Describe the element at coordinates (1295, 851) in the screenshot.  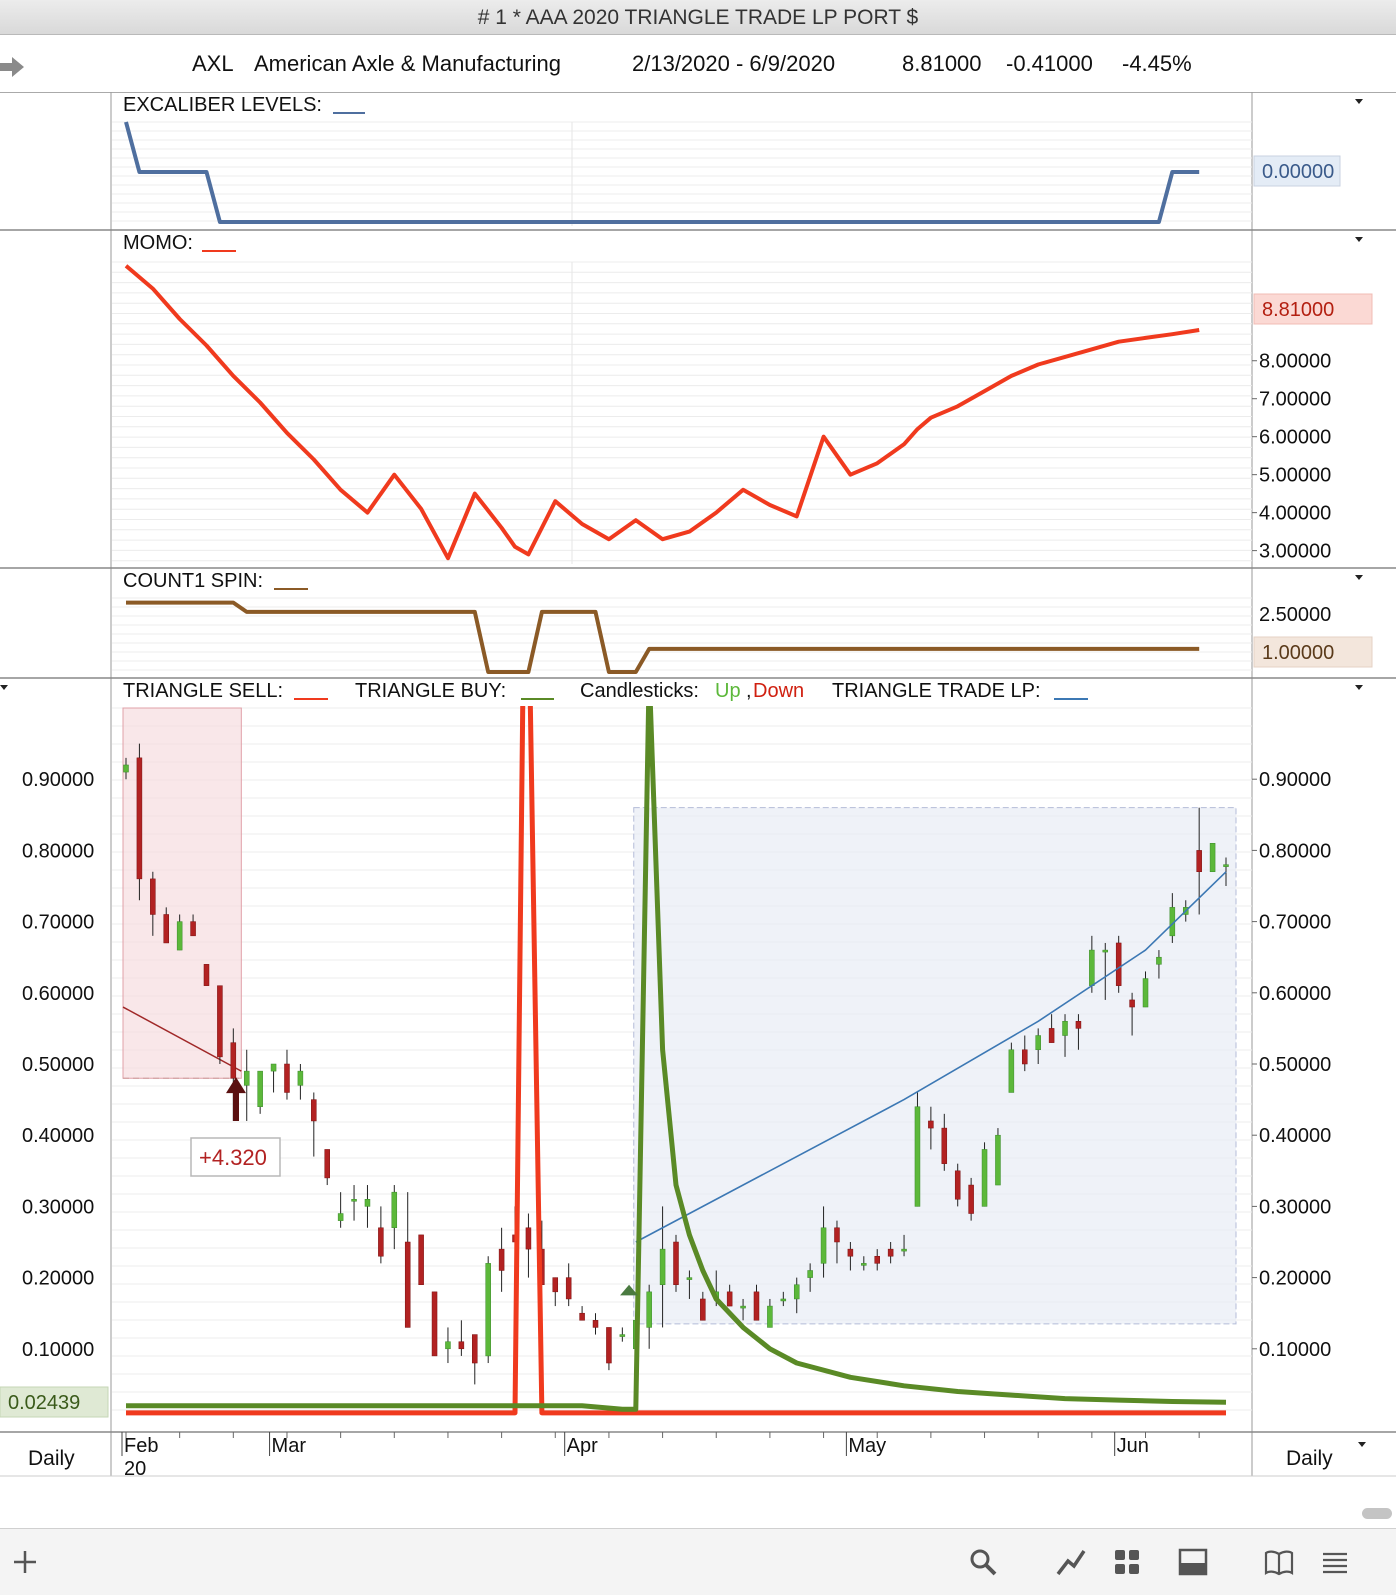
I see `main-ytick-label-right: 0.80000` at that location.